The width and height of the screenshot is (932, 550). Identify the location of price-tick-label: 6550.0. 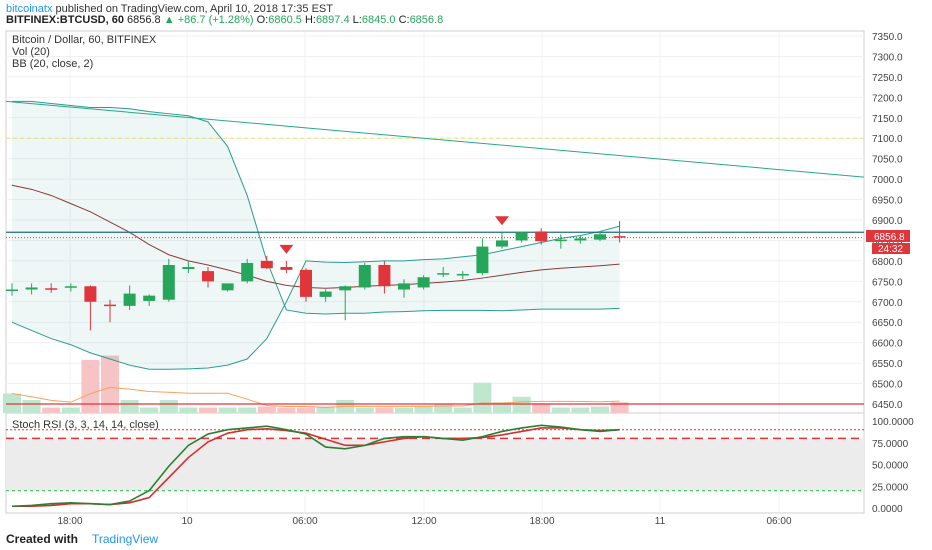
(887, 364).